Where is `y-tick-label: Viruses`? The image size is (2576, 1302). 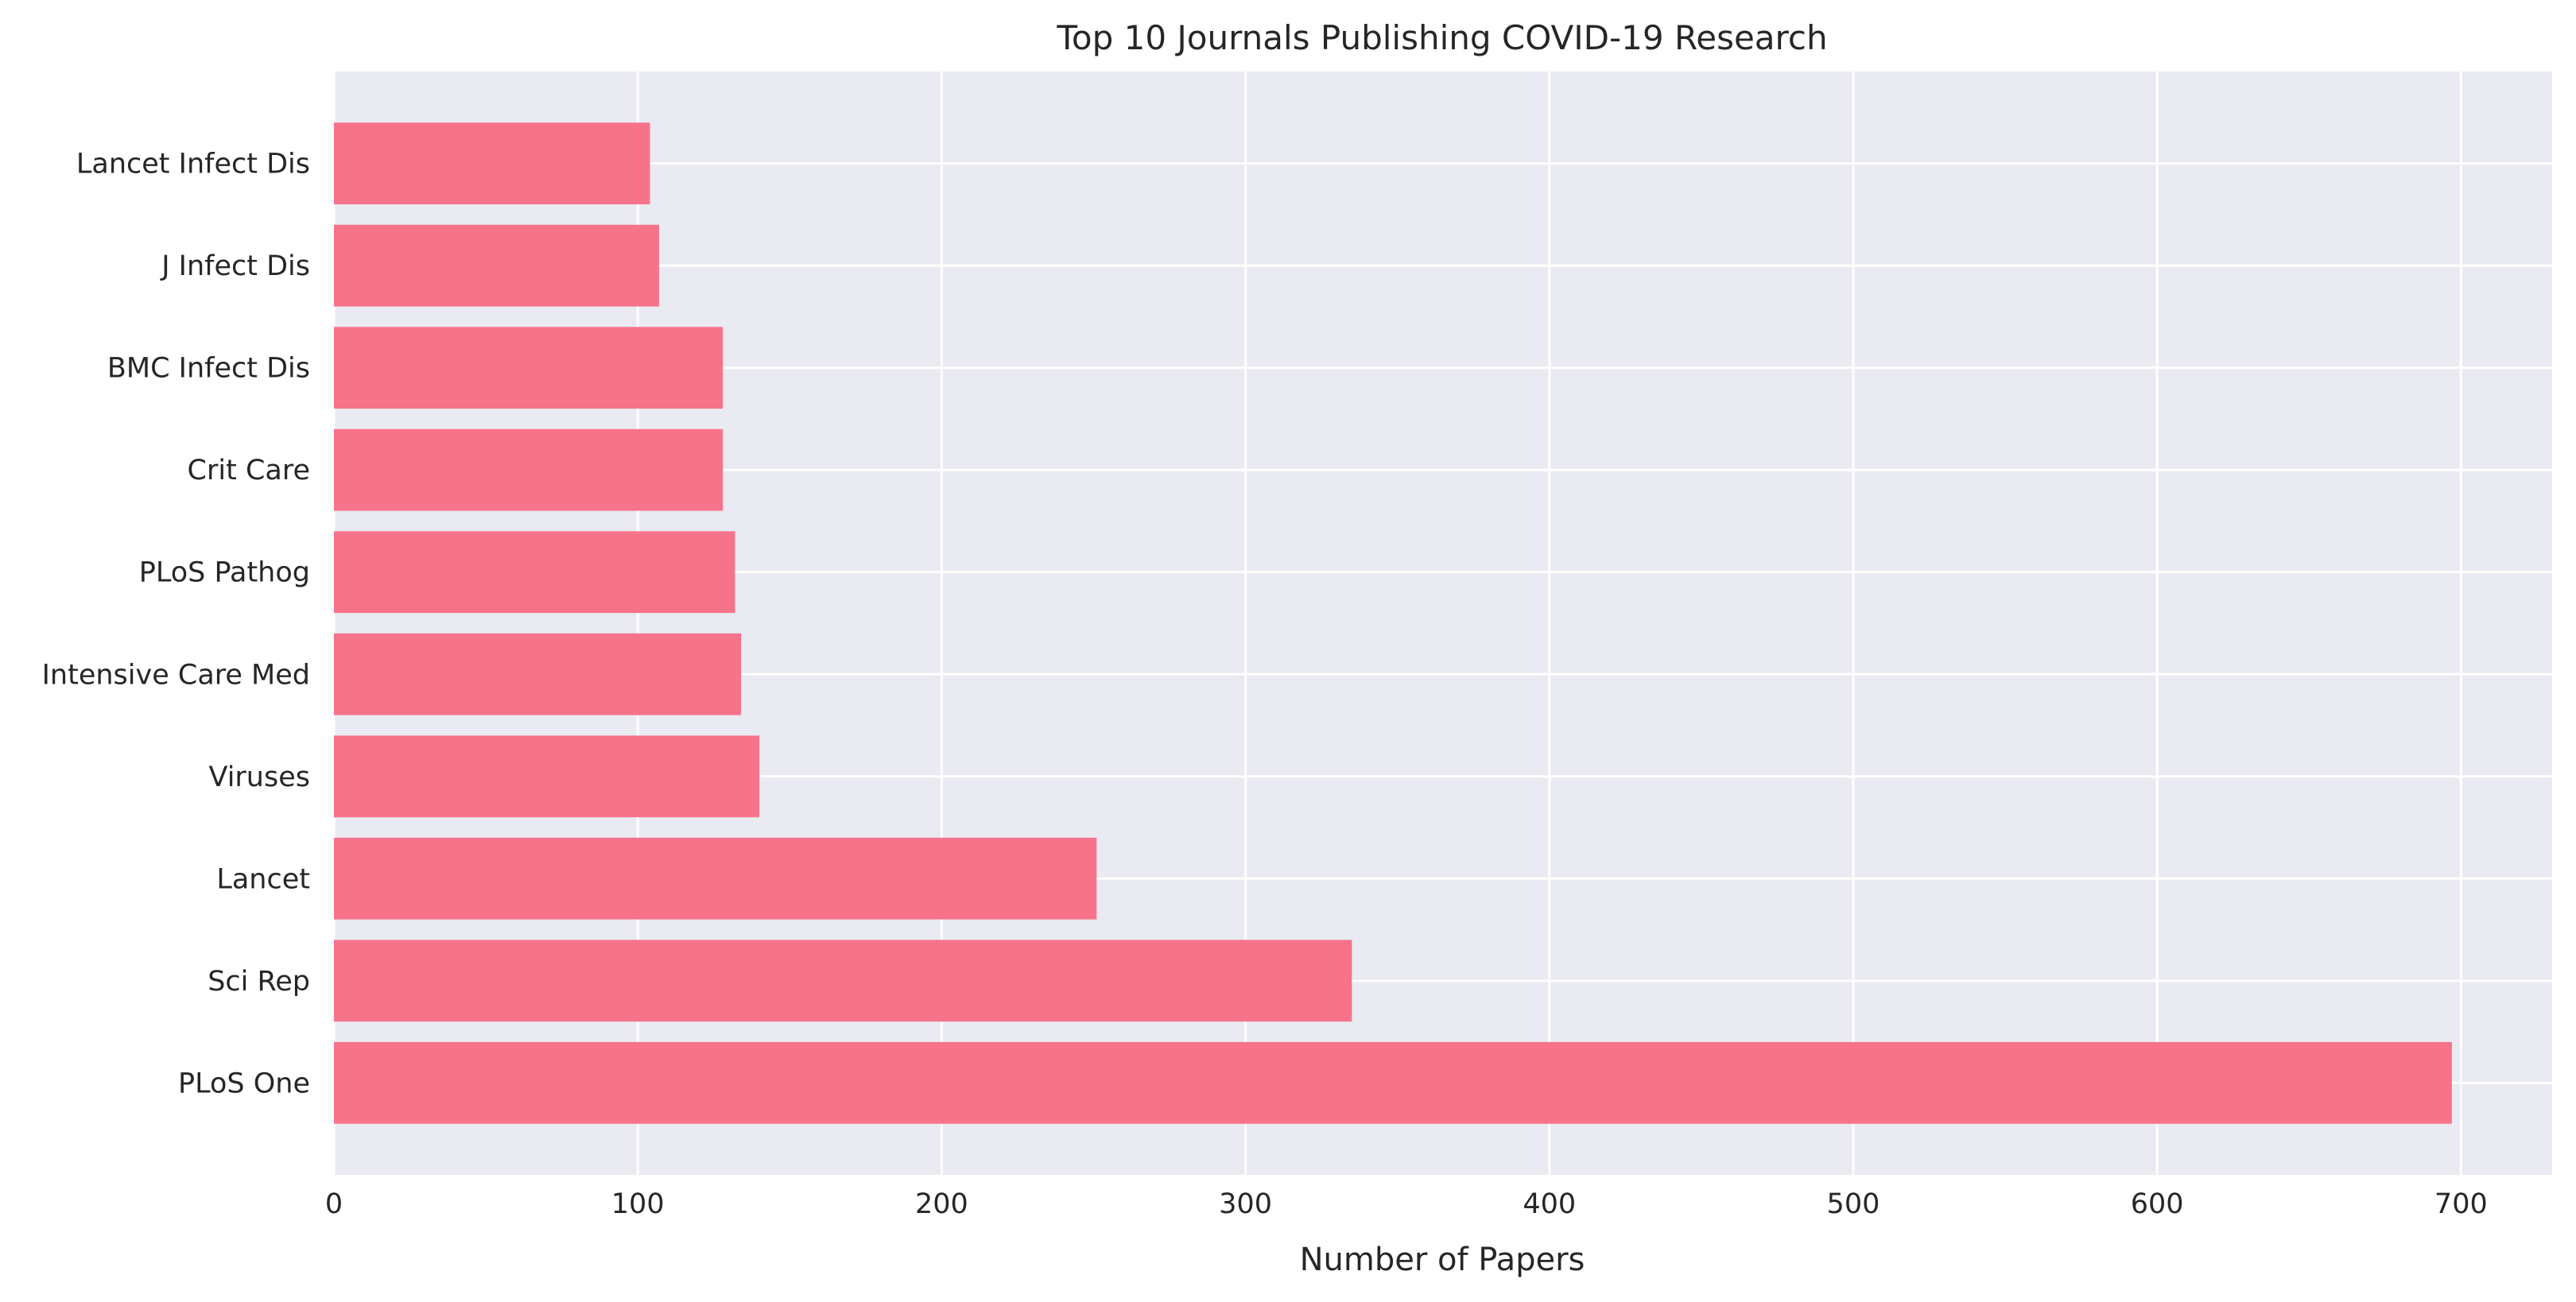 y-tick-label: Viruses is located at coordinates (260, 777).